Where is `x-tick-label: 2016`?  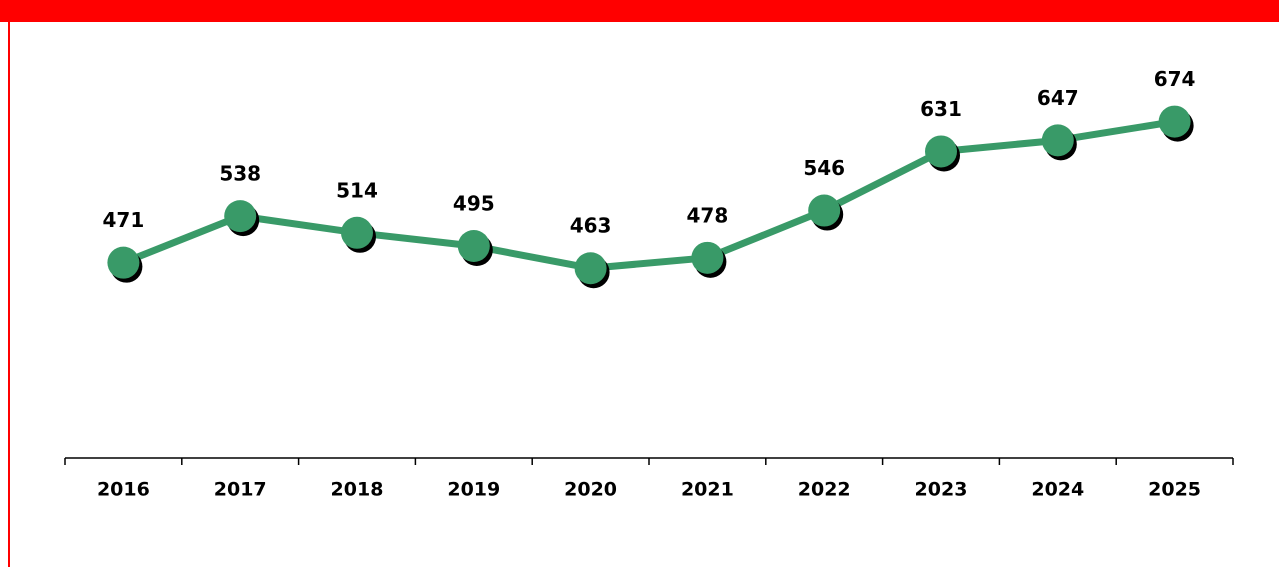
x-tick-label: 2016 is located at coordinates (123, 490).